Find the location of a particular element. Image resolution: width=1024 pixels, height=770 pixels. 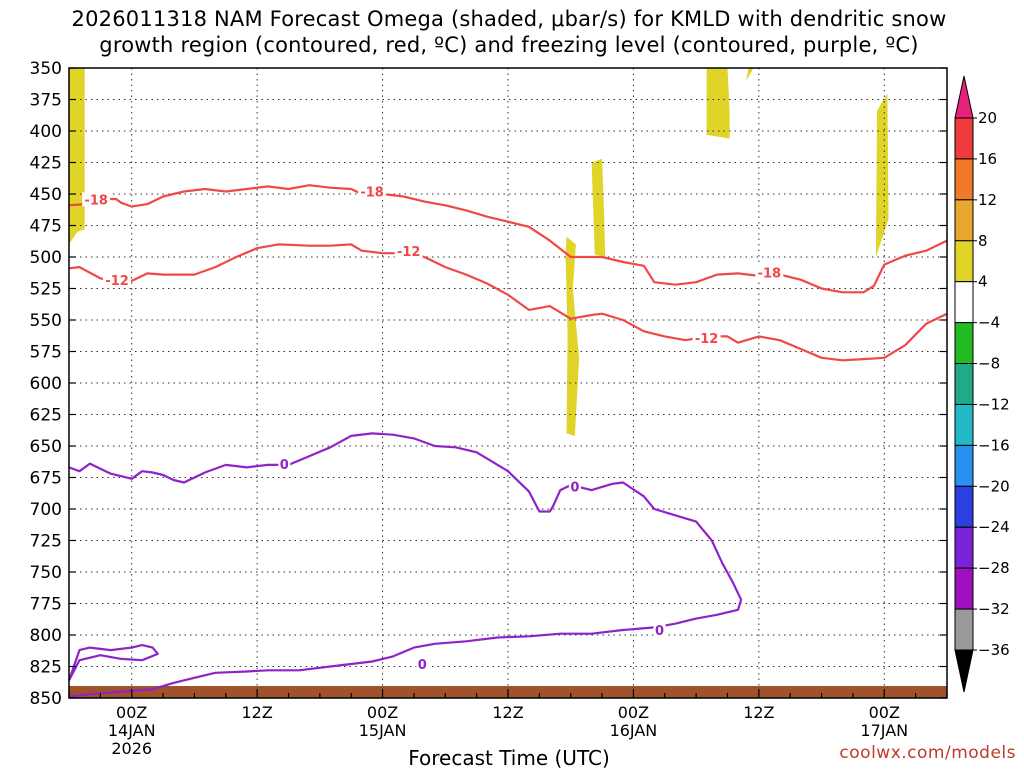

x-tick-label: 14JAN is located at coordinates (132, 730).